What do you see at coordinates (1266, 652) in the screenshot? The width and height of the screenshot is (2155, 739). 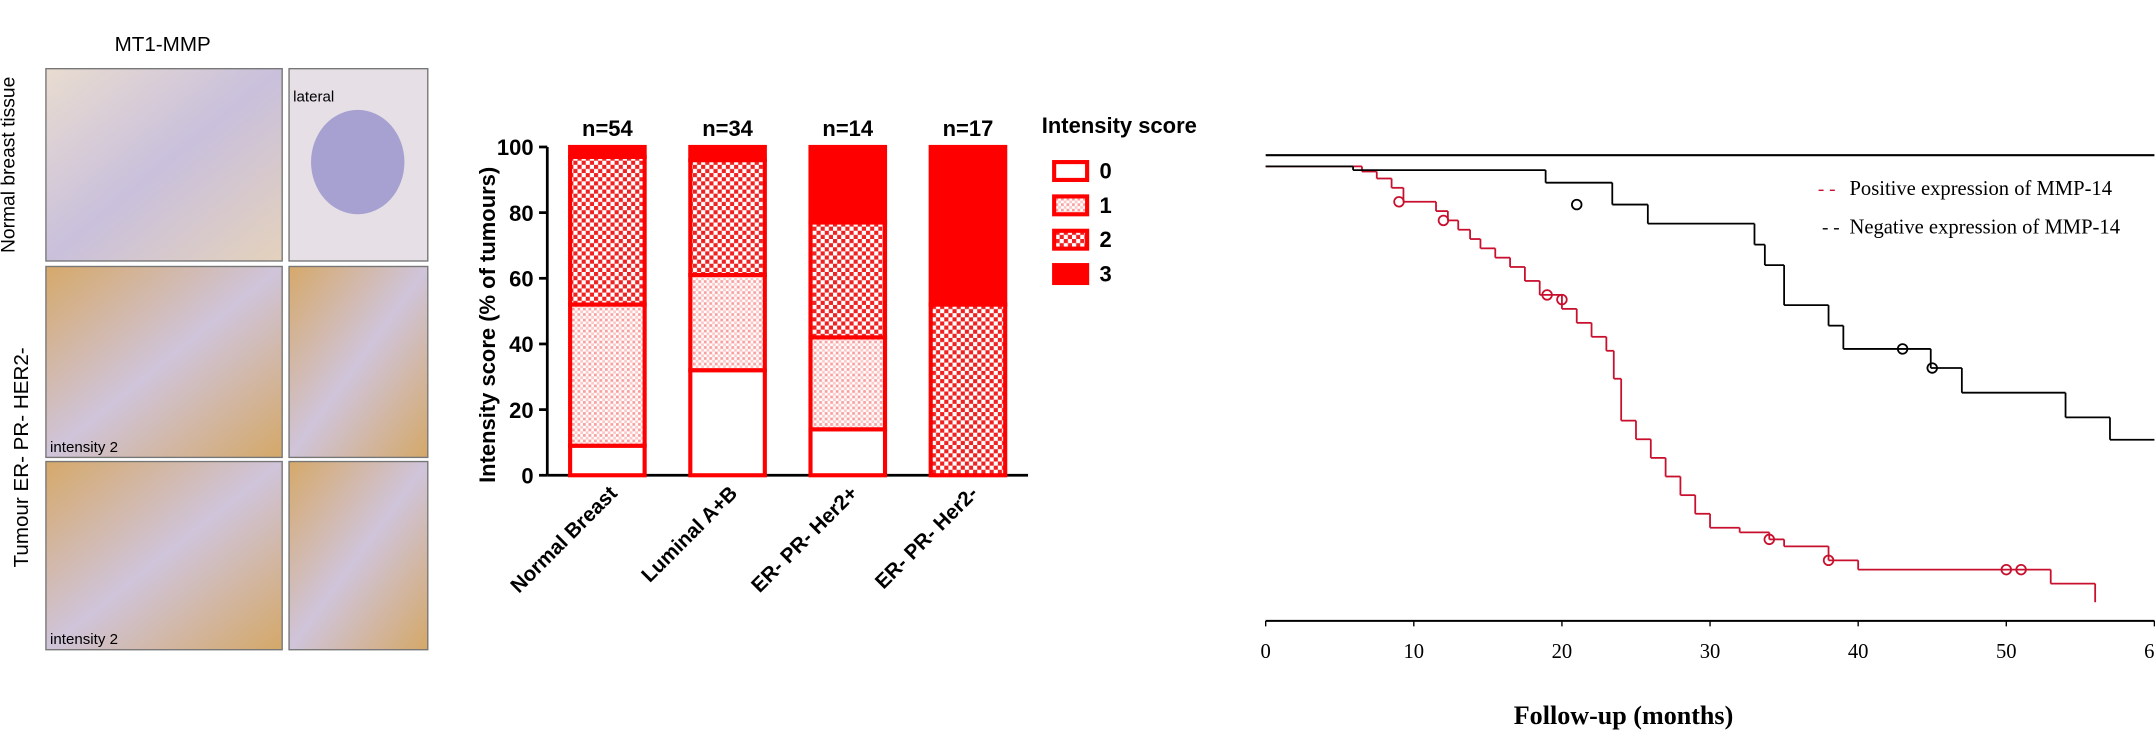 I see `x-tick-label: 0` at bounding box center [1266, 652].